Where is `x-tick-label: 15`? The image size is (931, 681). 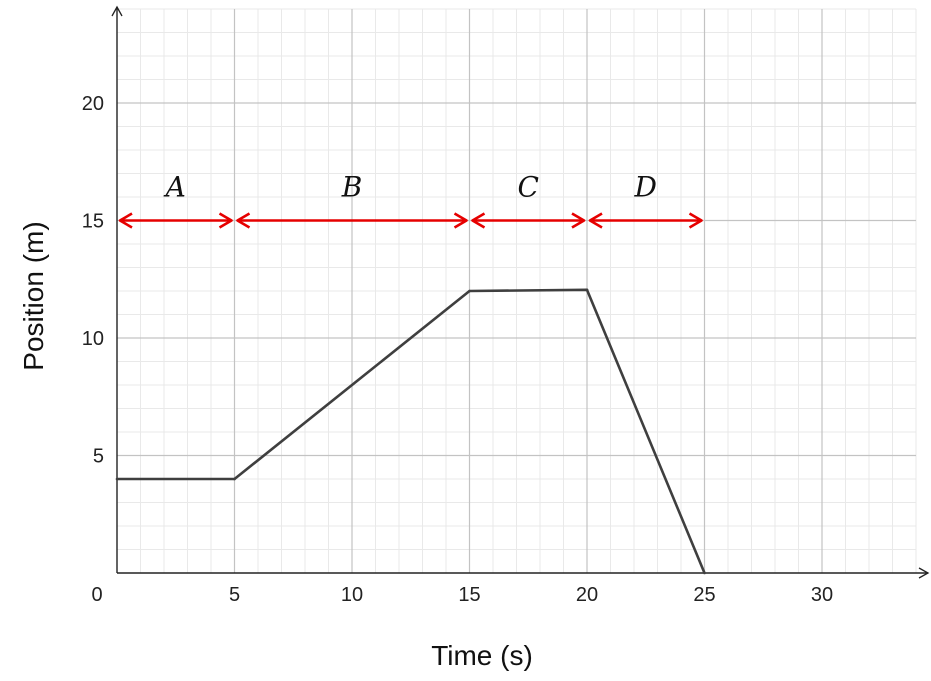 x-tick-label: 15 is located at coordinates (469, 595).